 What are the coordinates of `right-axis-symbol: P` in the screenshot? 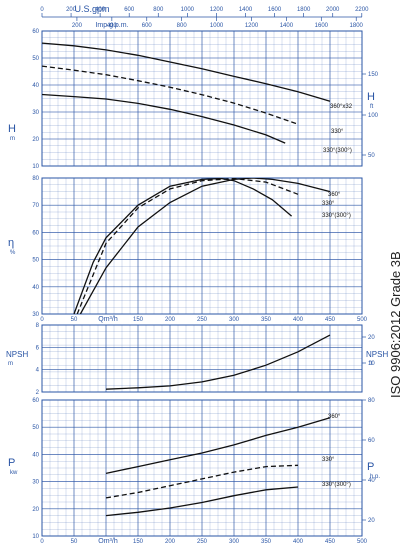 It's located at (370, 467).